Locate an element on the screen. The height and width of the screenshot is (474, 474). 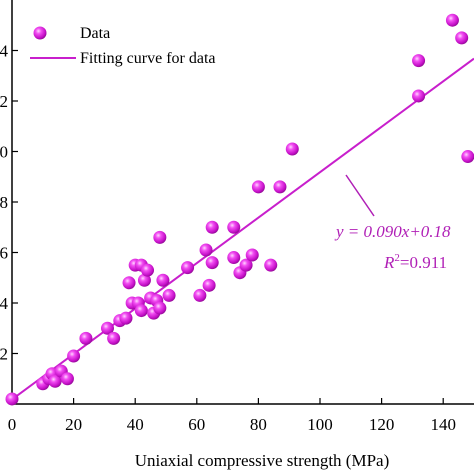
fit-r-squared: R2=0.911 is located at coordinates (415, 262).